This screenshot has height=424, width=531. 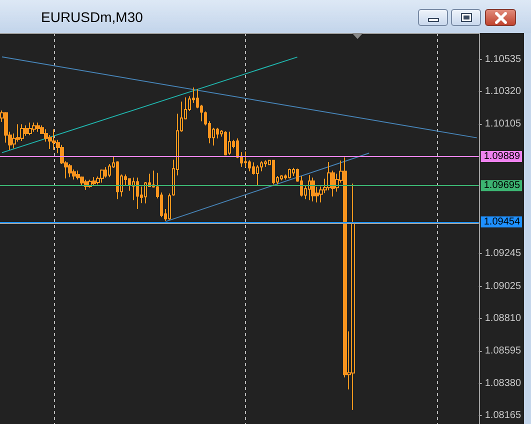 I want to click on chart-title: EURUSDm,M30, so click(x=92, y=17).